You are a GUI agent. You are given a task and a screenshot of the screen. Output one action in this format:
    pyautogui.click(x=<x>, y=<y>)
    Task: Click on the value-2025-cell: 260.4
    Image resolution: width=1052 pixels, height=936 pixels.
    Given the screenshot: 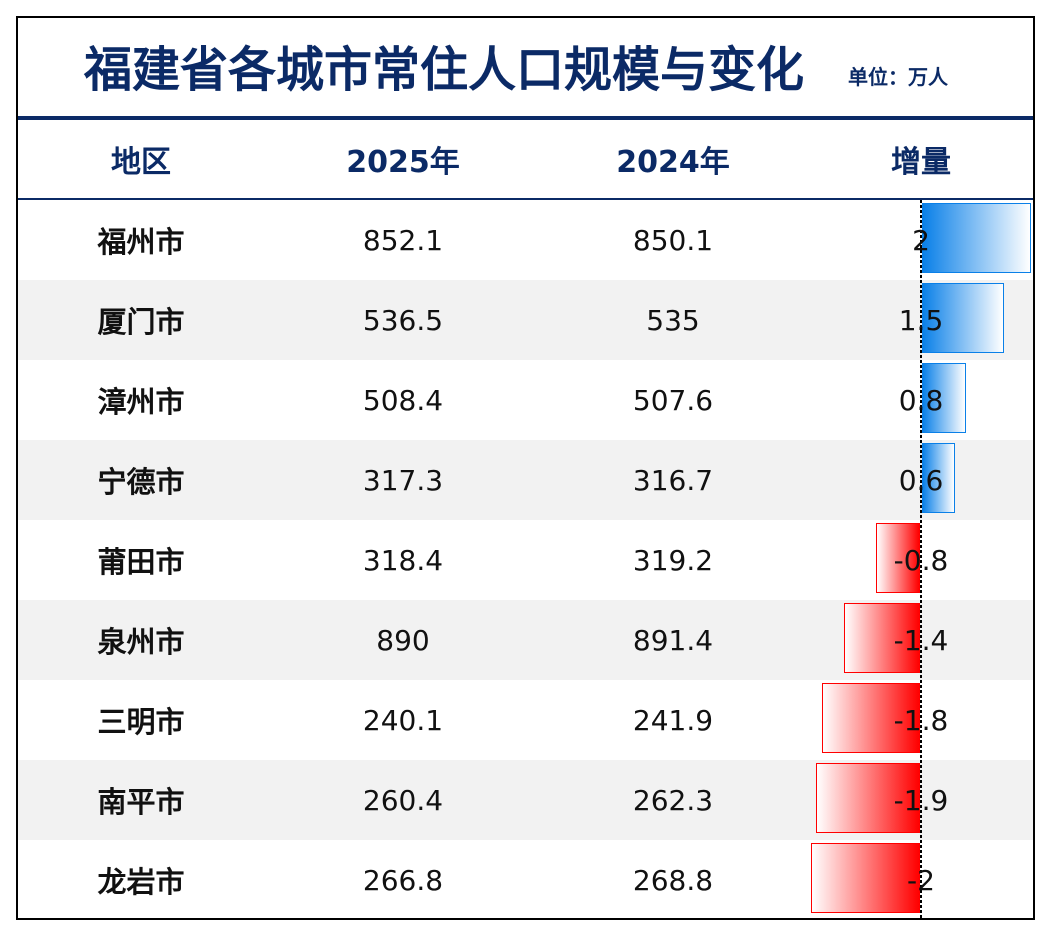 What is the action you would take?
    pyautogui.click(x=403, y=800)
    